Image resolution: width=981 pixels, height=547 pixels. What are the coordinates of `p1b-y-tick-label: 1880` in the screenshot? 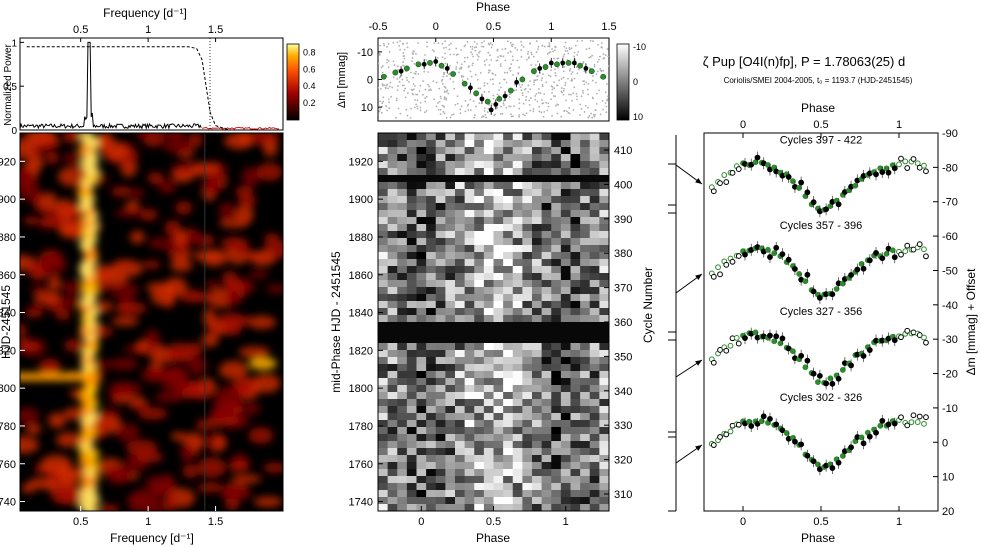 It's located at (8, 238).